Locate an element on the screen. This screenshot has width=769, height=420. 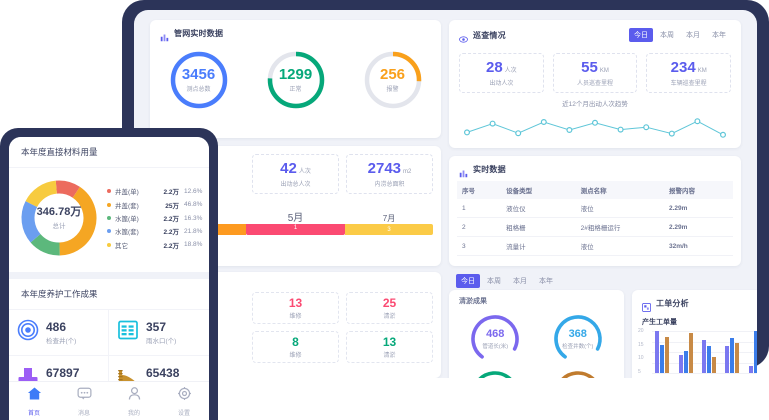
patrol-tabs: 今日 本周 本月 本年 is located at coordinates (680, 35).